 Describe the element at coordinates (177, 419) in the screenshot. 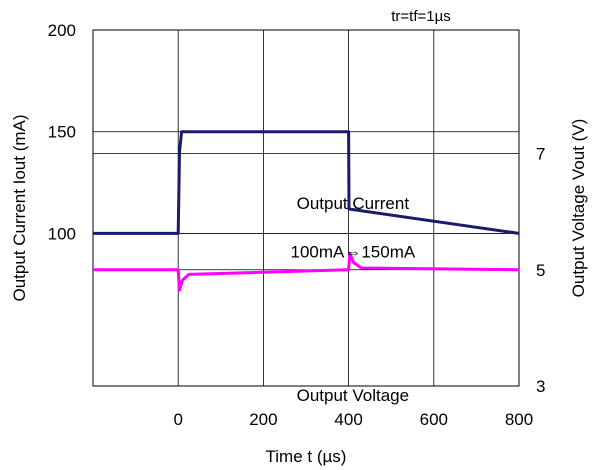

I see `x-tick-label-0: 0` at that location.